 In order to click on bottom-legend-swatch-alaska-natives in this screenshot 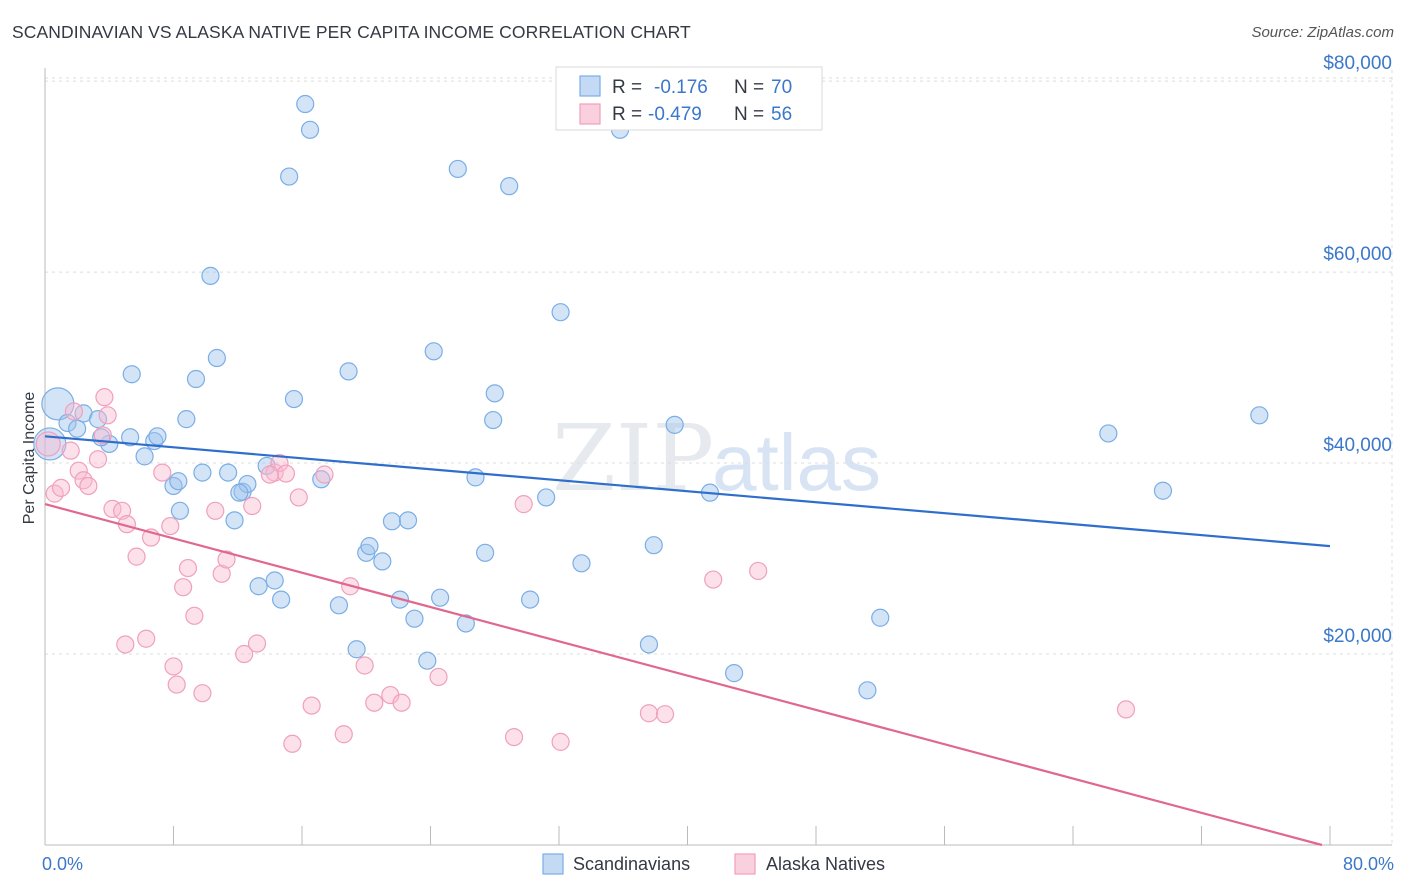, I will do `click(745, 864)`.